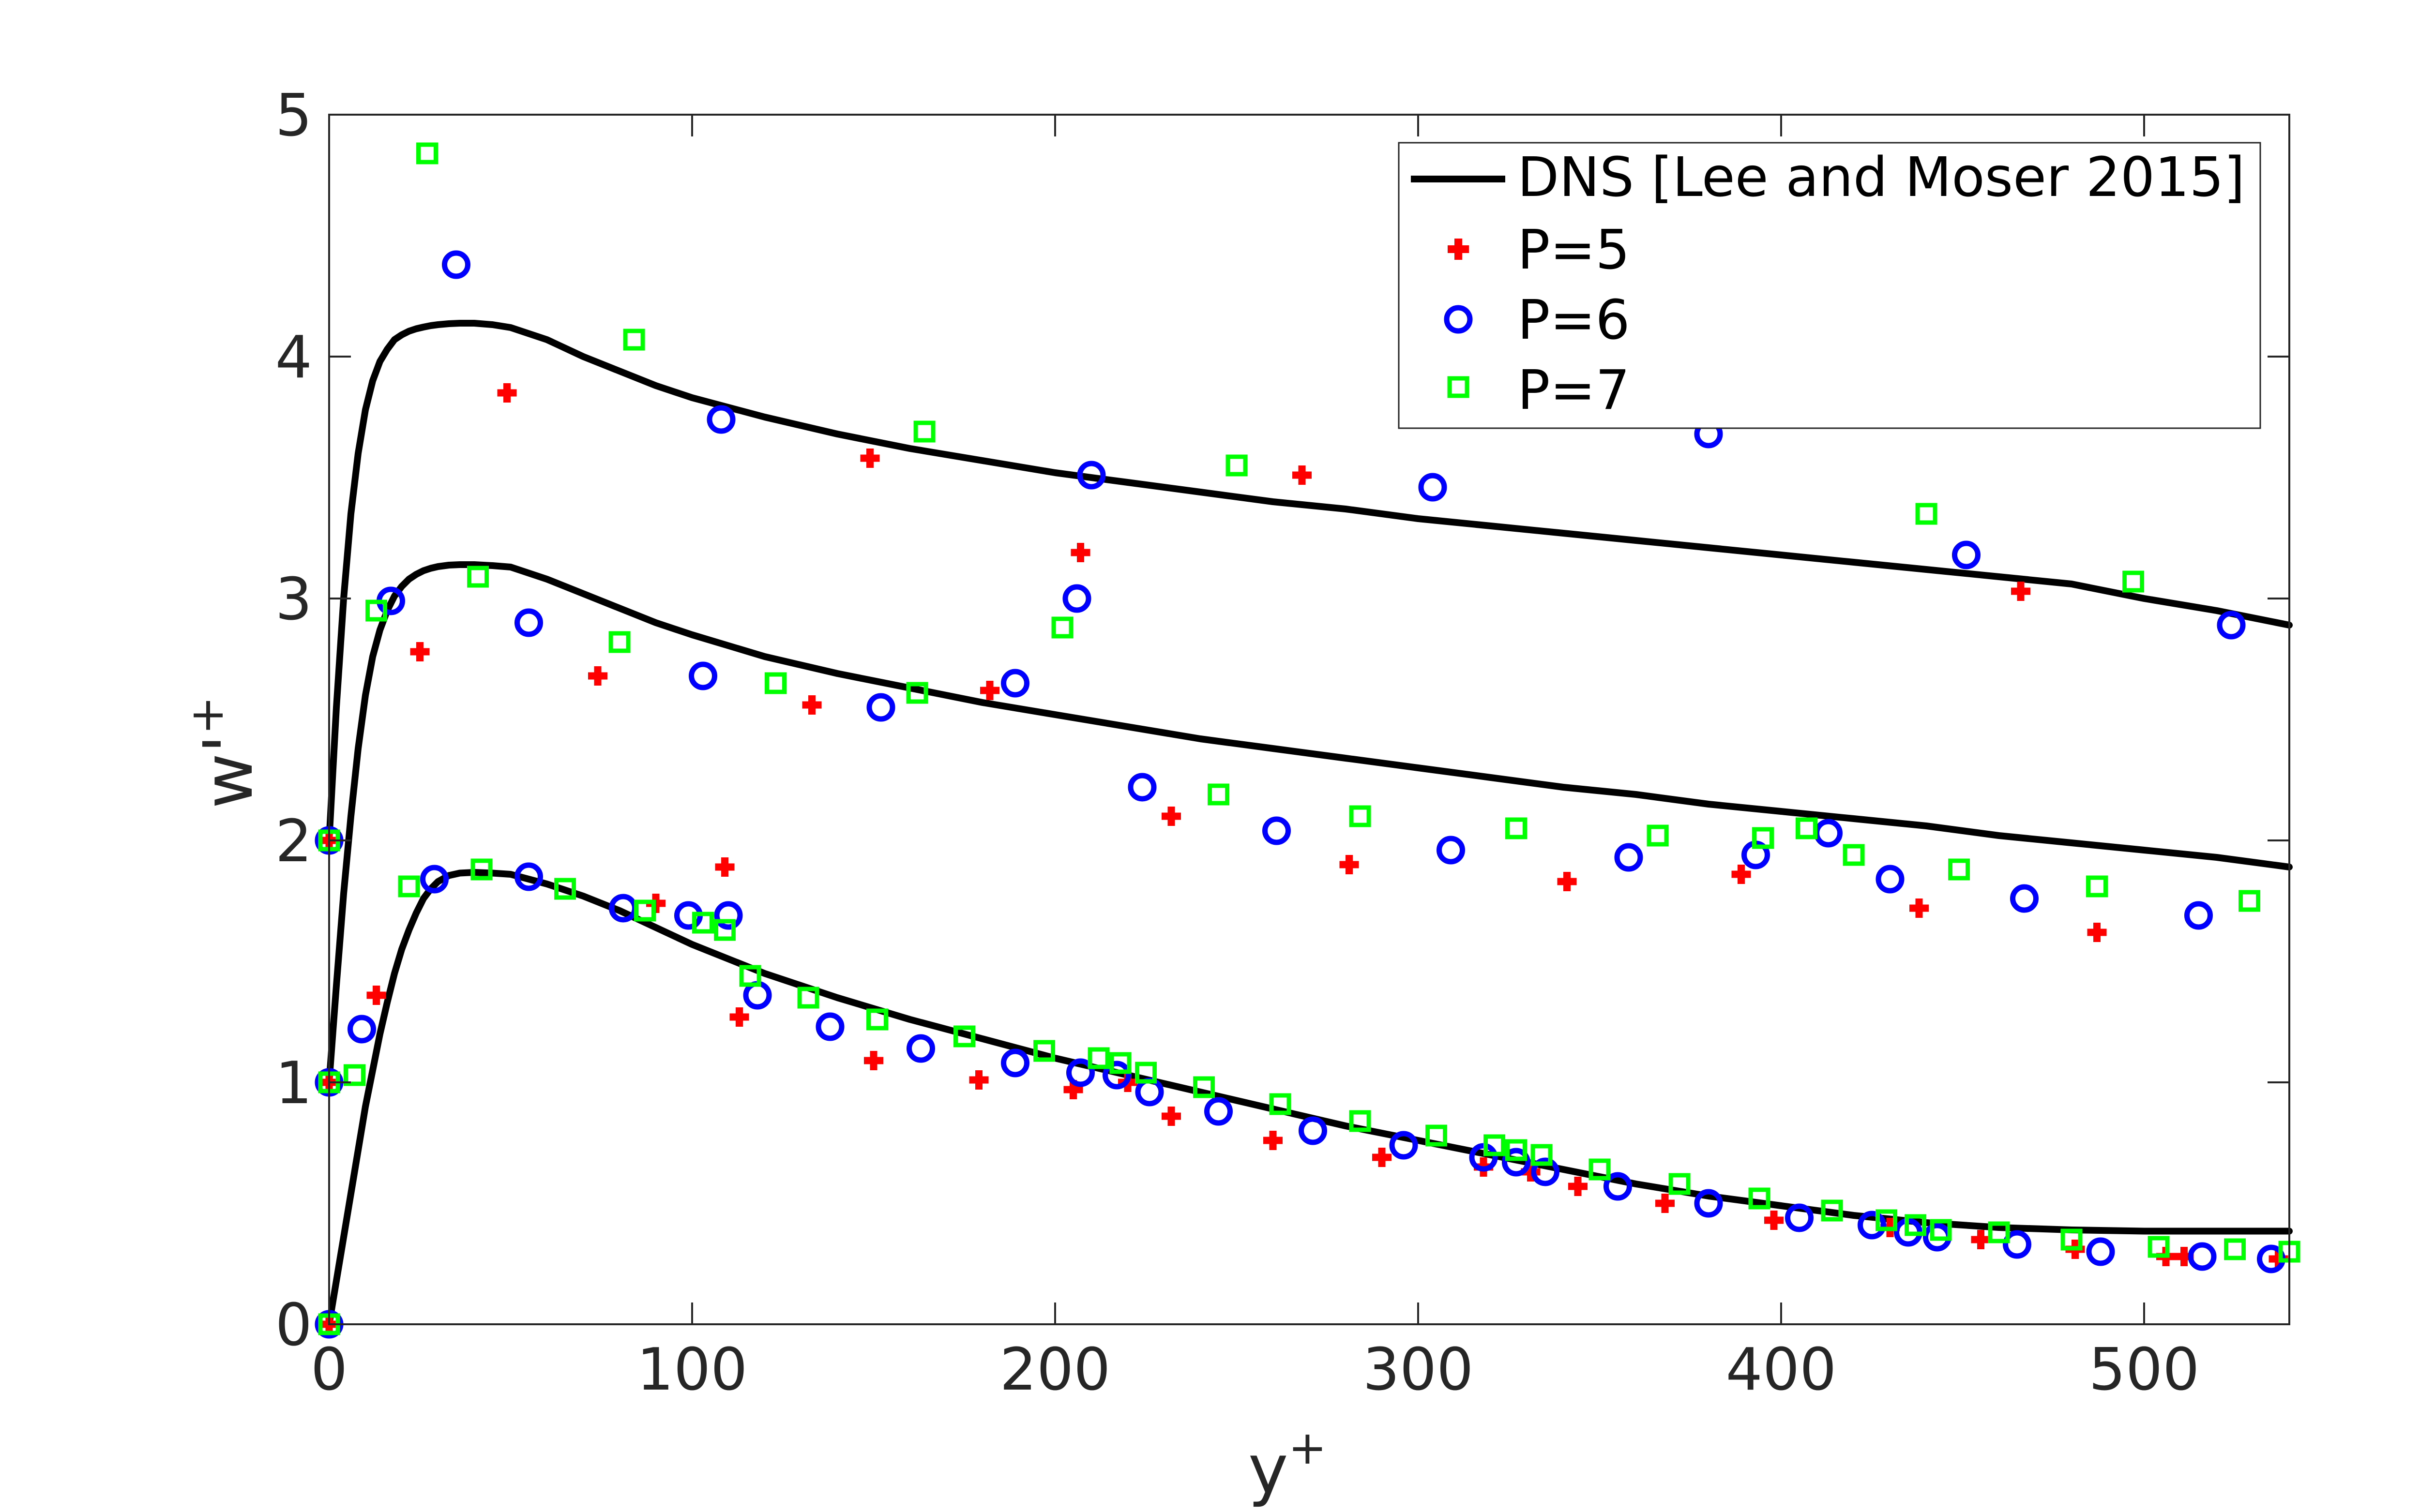  What do you see at coordinates (2143, 1370) in the screenshot?
I see `x-tick-label: 500` at bounding box center [2143, 1370].